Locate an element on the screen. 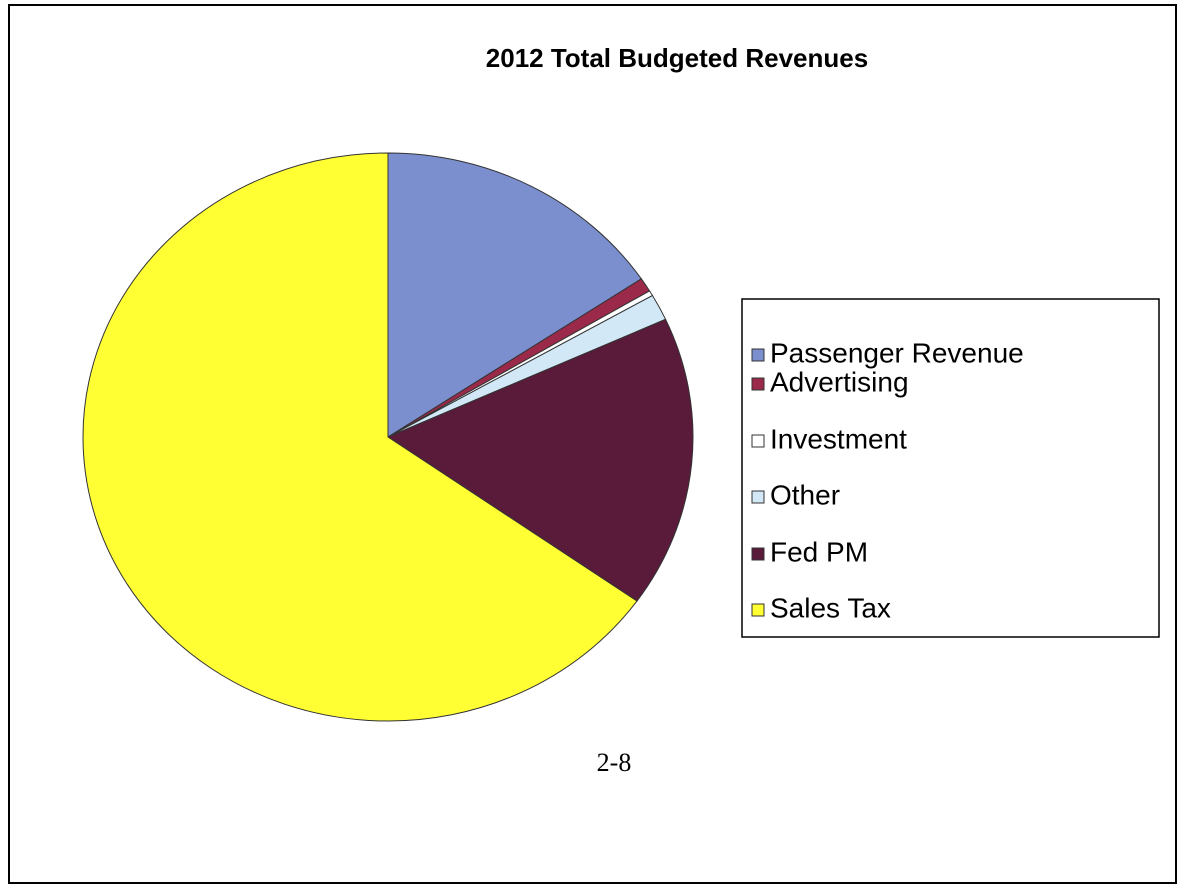  legend-label: Sales Tax is located at coordinates (830, 607).